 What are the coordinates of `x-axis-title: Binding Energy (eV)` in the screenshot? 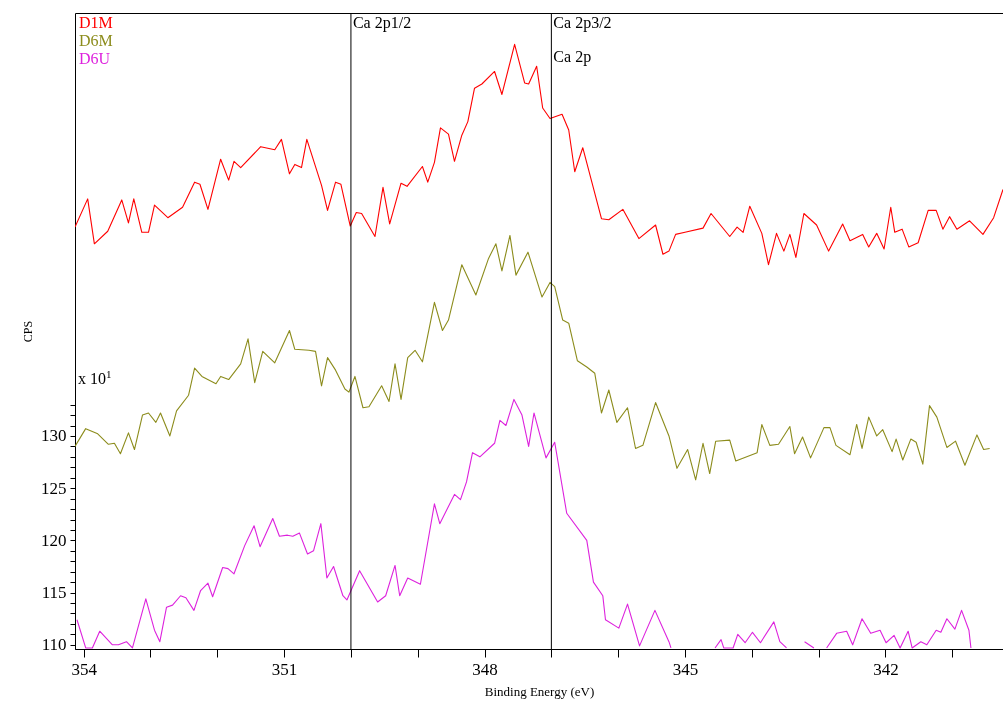 It's located at (539, 691).